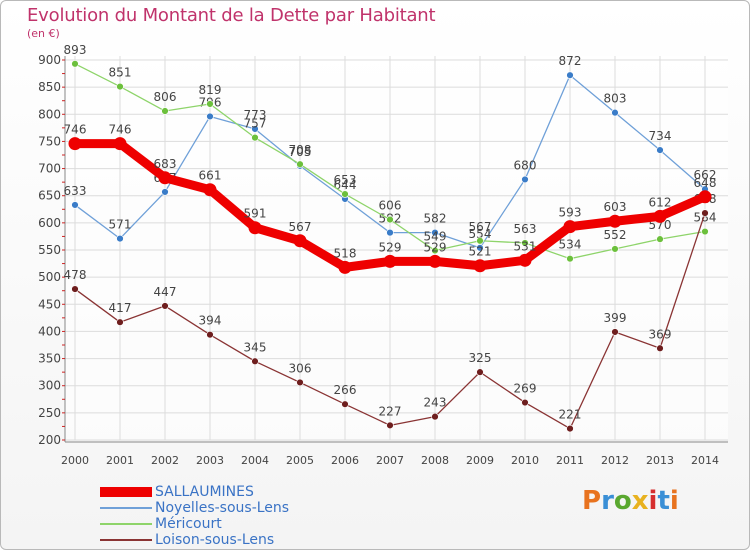  Describe the element at coordinates (480, 460) in the screenshot. I see `x-tick-label: 2009` at that location.